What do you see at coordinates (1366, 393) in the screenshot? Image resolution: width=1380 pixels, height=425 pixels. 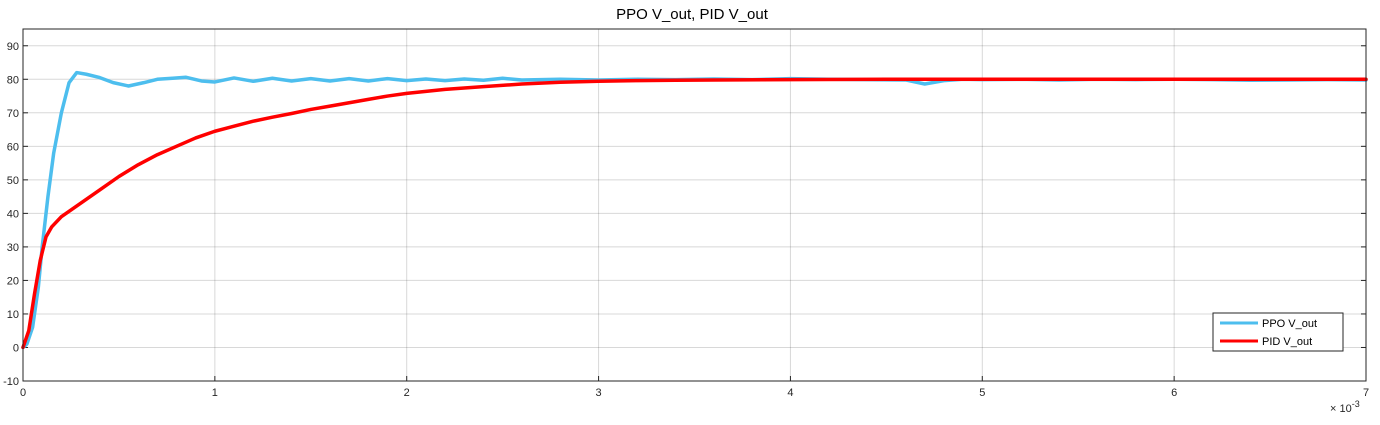 I see `x-tick-label: 7` at bounding box center [1366, 393].